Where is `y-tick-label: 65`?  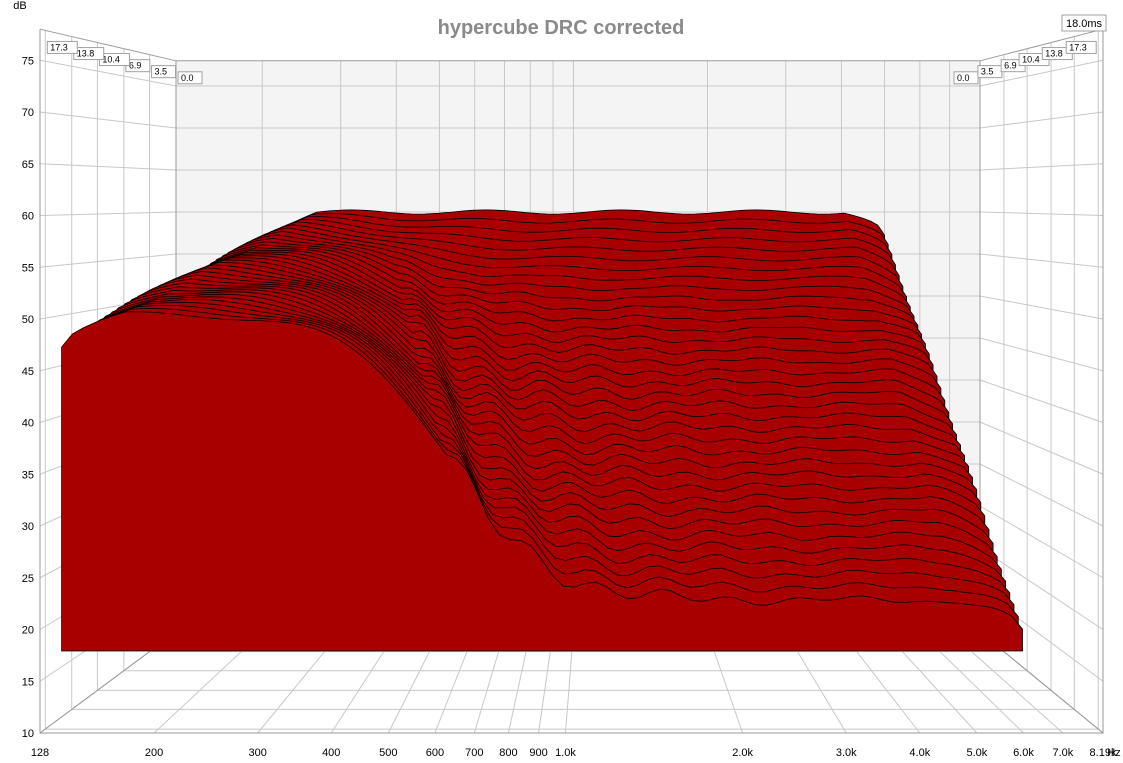 y-tick-label: 65 is located at coordinates (28, 165).